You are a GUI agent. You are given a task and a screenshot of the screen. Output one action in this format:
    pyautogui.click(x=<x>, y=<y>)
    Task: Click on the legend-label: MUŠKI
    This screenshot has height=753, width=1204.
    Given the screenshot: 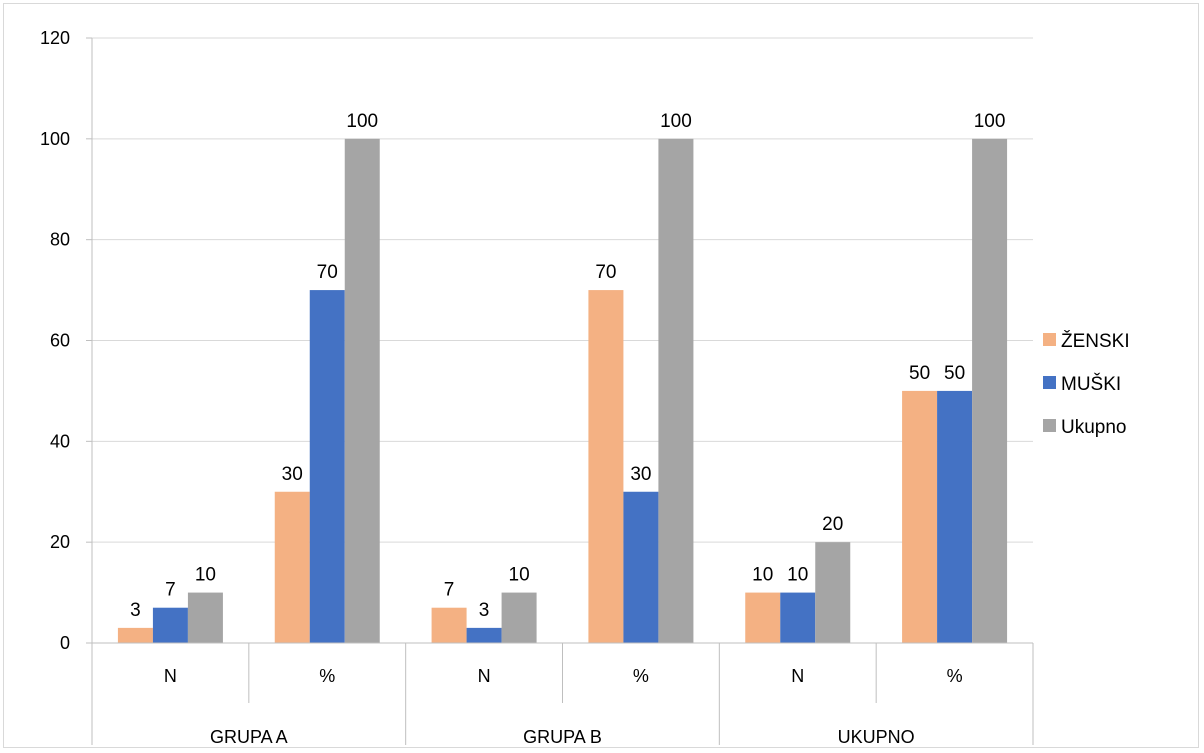 What is the action you would take?
    pyautogui.click(x=1091, y=384)
    